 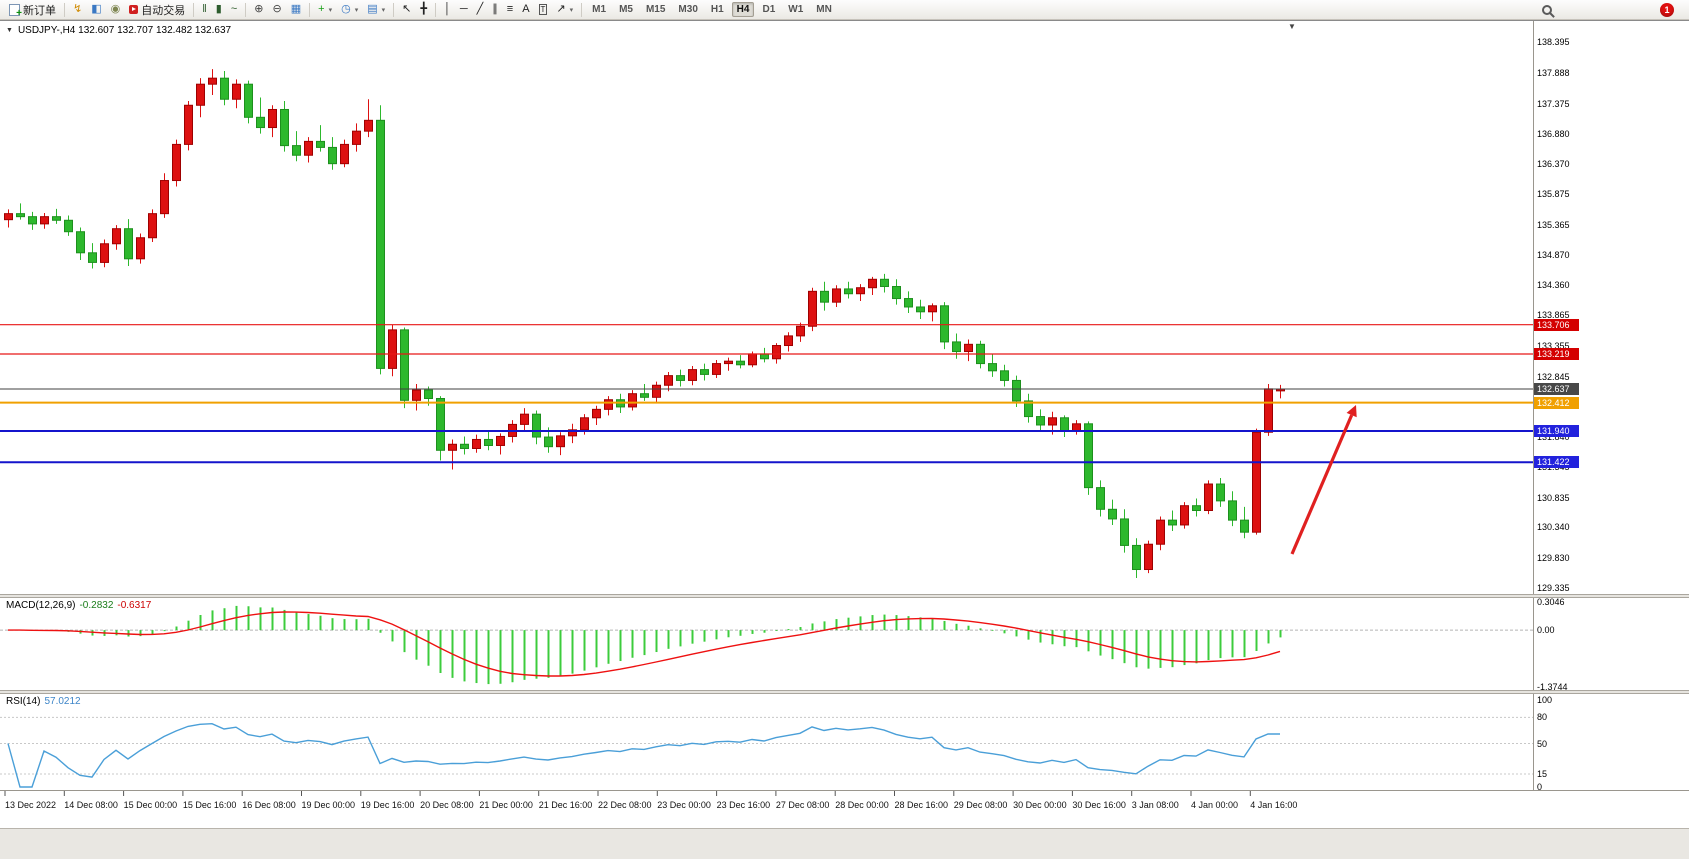 What do you see at coordinates (1556, 354) in the screenshot?
I see `price-badge-133-219: 133.219` at bounding box center [1556, 354].